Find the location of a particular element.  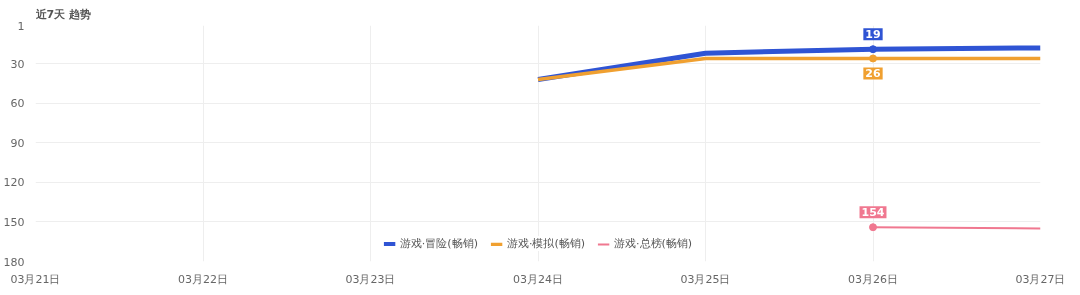

chart-title: 近7天 趋势 is located at coordinates (62, 14).